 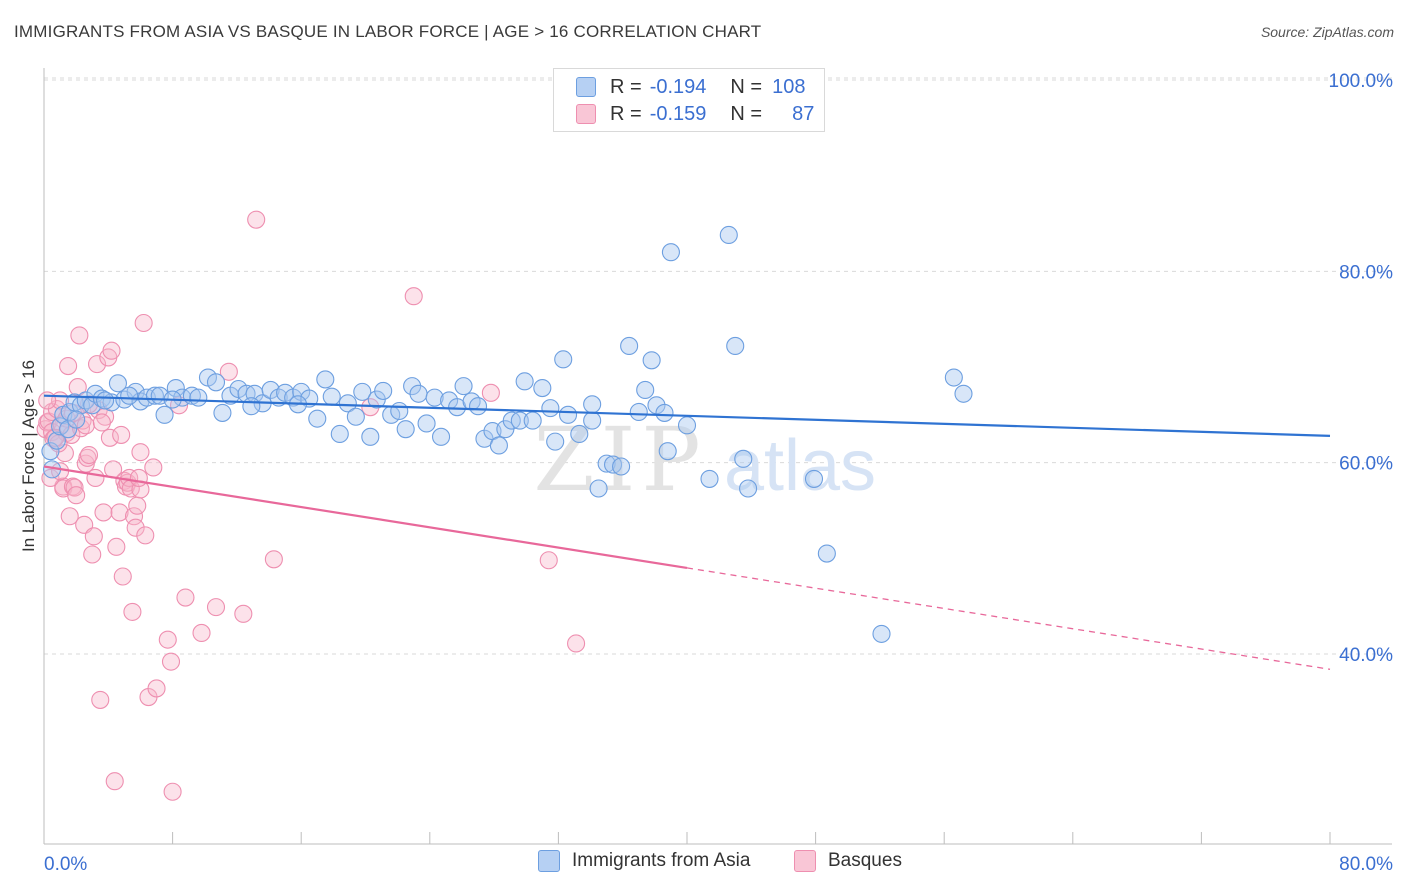 I want to click on y-tick-label: 80.0%, so click(x=1366, y=272).